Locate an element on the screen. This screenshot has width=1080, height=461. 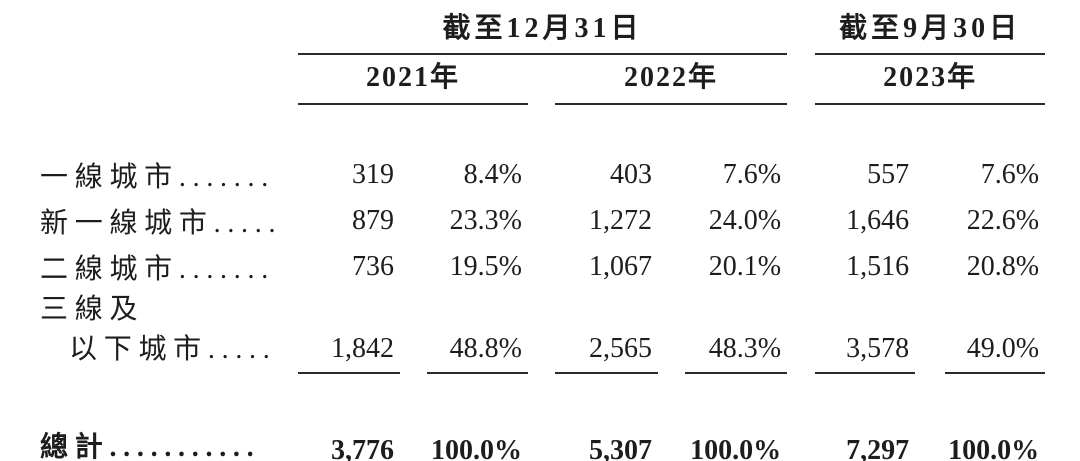
cell-2022-pct: 20.1% is located at coordinates (745, 266).